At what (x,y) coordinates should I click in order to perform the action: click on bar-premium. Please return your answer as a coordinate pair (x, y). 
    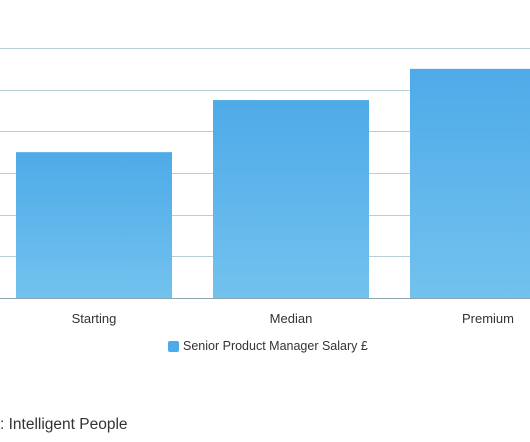
    Looking at the image, I should click on (470, 183).